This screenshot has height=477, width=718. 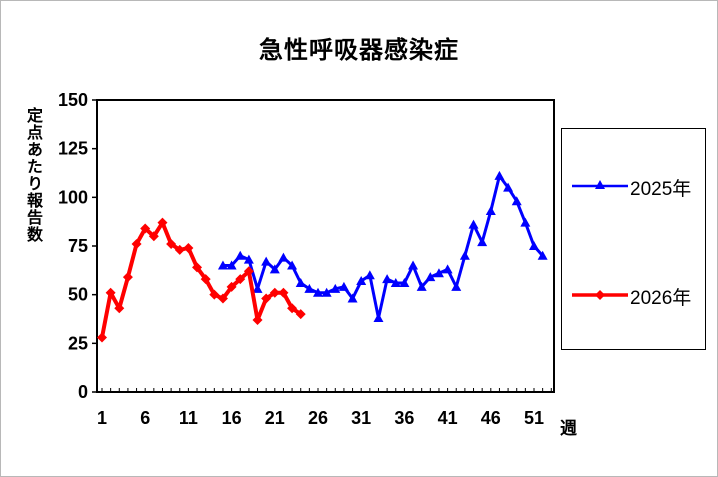 I want to click on x-axis-label: 週, so click(x=568, y=429).